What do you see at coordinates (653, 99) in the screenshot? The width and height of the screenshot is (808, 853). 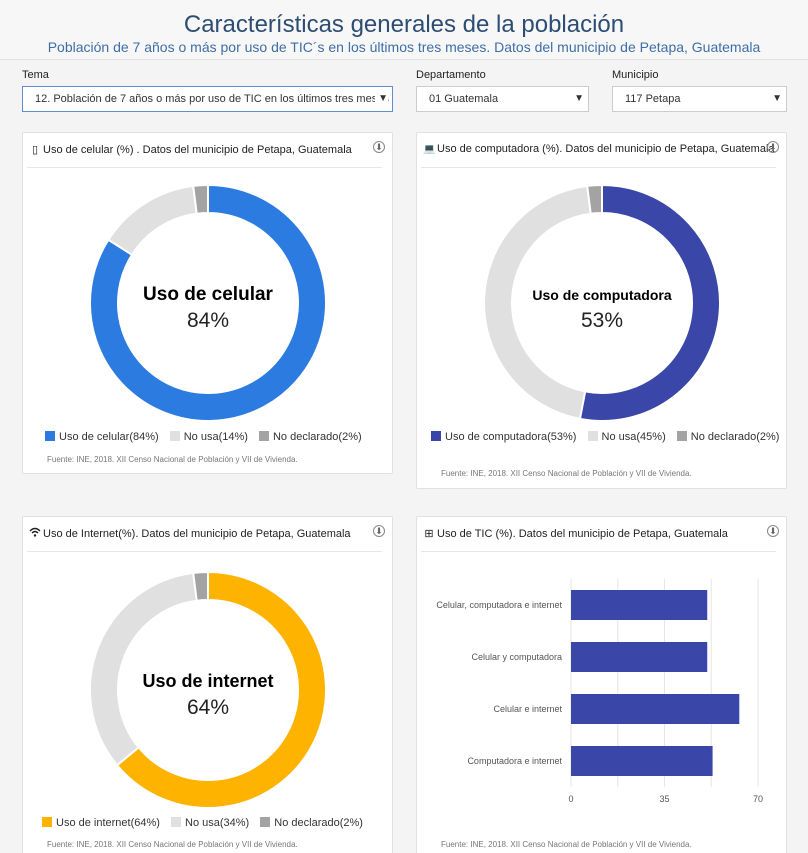 I see `municipio-select-value: 117 Petapa` at bounding box center [653, 99].